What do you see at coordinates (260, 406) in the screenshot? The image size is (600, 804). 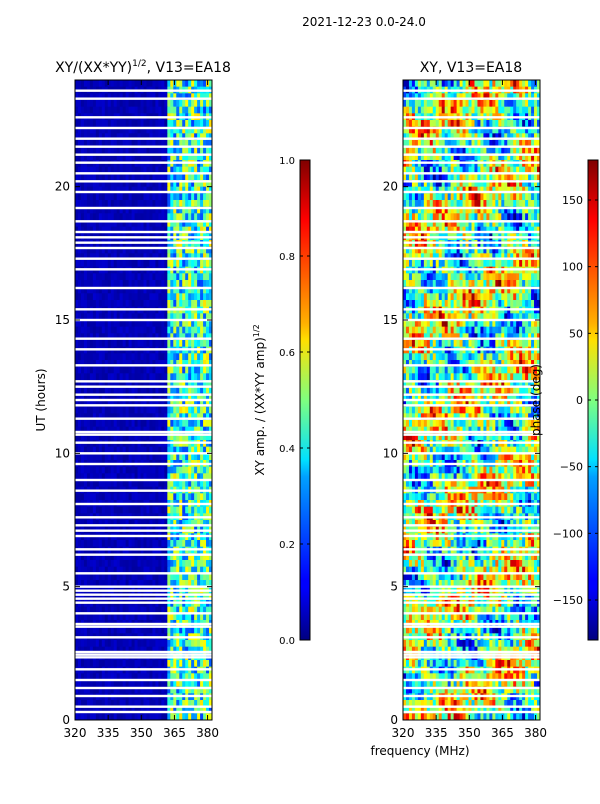 I see `colorbar1-label-main: XY amp. / (XX*YY amp)` at bounding box center [260, 406].